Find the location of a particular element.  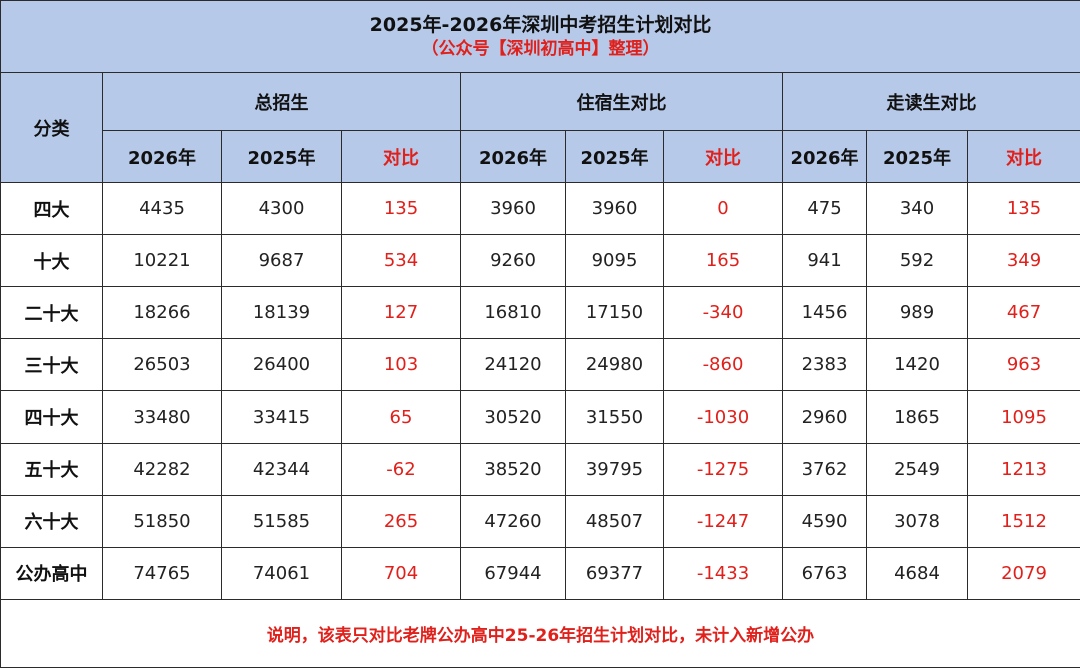

table-note: 说明，该表只对比老牌公办高中25-26年招生计划对比，未计入新增公办 is located at coordinates (540, 633).